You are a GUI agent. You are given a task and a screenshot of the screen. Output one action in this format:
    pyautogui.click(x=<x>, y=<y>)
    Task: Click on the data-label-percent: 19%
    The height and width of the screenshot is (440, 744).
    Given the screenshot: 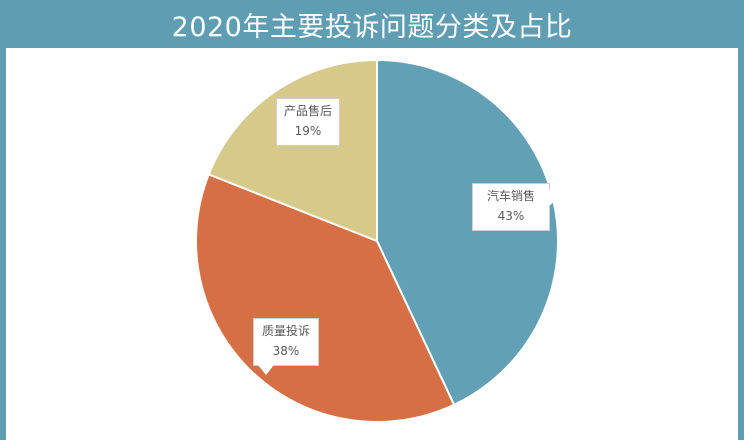 What is the action you would take?
    pyautogui.click(x=308, y=131)
    